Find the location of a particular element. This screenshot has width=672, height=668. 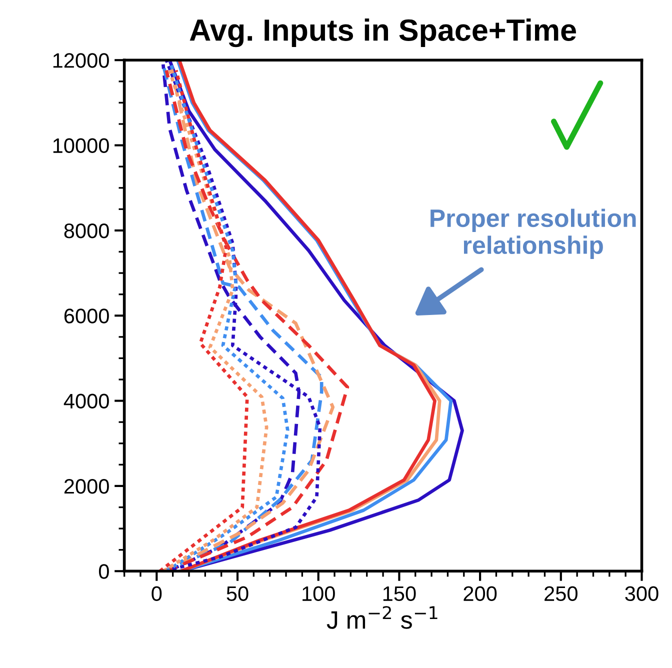

x-tick-label: 0 is located at coordinates (157, 594).